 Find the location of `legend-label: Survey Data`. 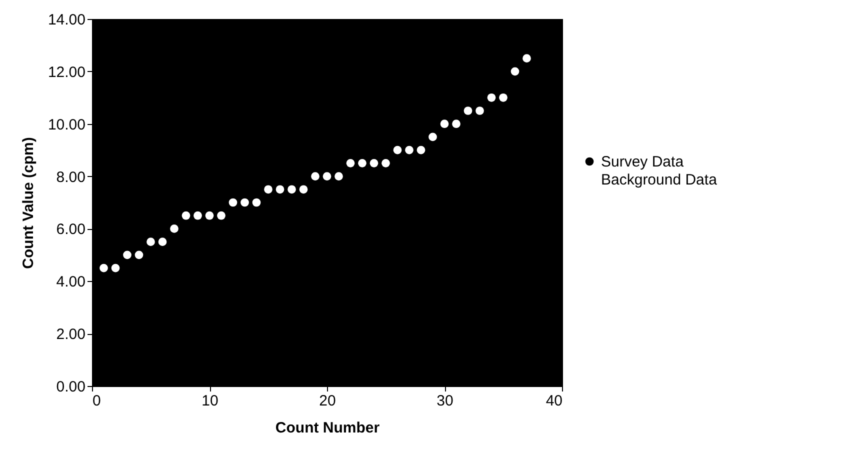

legend-label: Survey Data is located at coordinates (642, 162).